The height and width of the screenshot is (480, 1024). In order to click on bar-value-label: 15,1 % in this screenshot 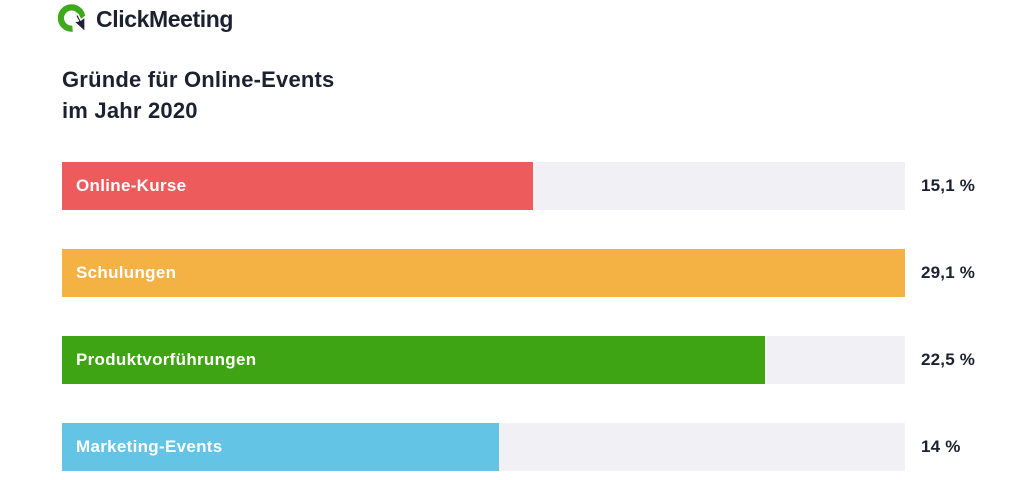, I will do `click(948, 185)`.